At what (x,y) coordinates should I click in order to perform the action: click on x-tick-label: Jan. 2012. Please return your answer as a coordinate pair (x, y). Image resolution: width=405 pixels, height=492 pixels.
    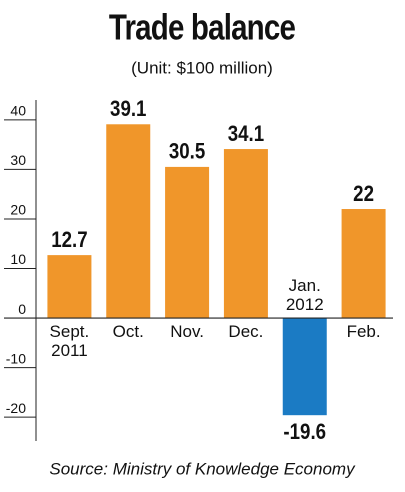
    Looking at the image, I should click on (304, 295).